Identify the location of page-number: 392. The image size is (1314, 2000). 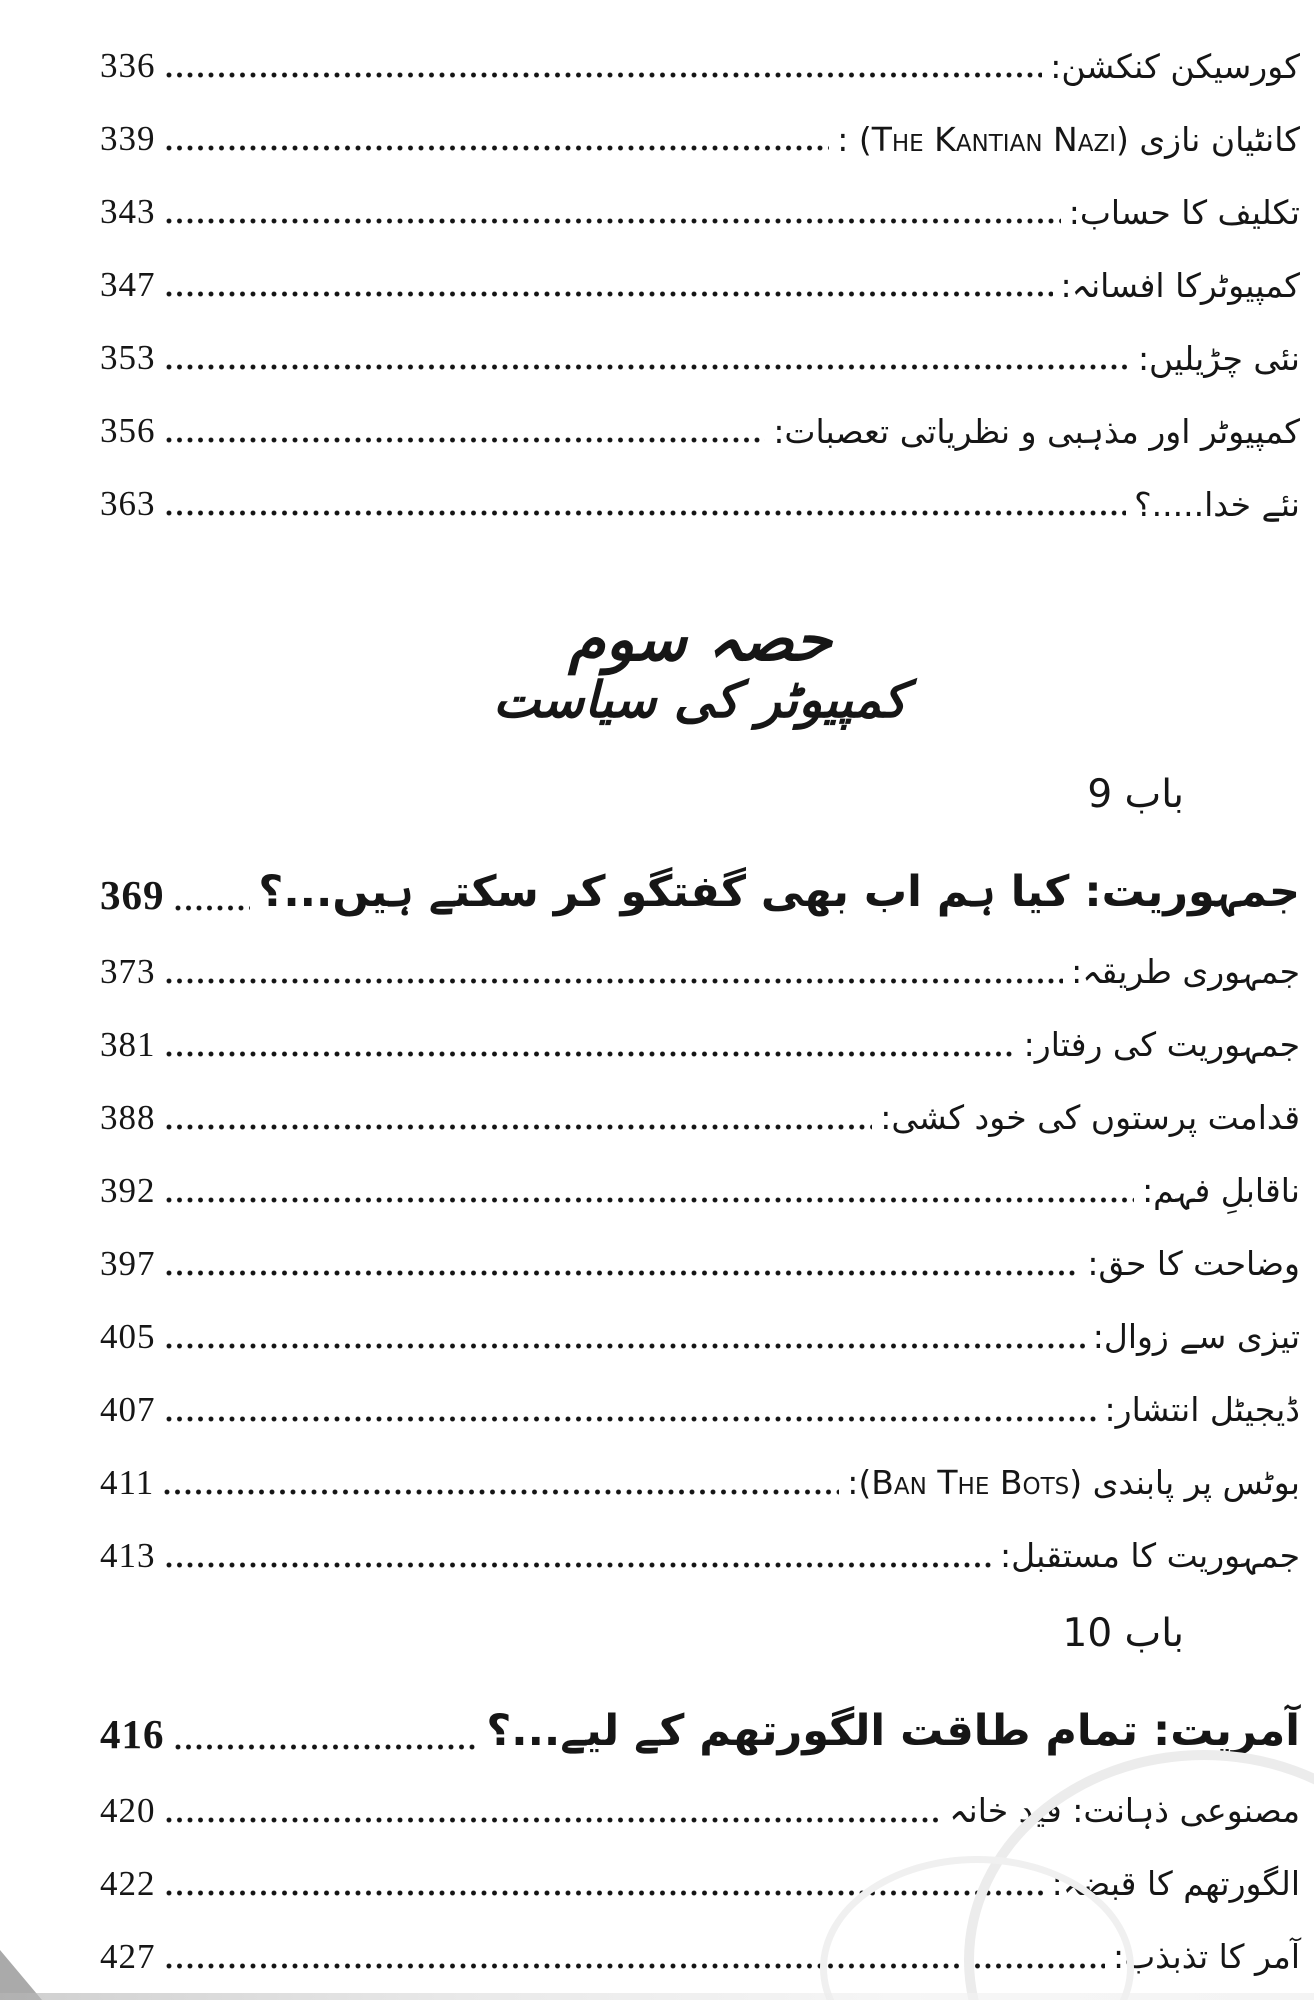
(128, 1190).